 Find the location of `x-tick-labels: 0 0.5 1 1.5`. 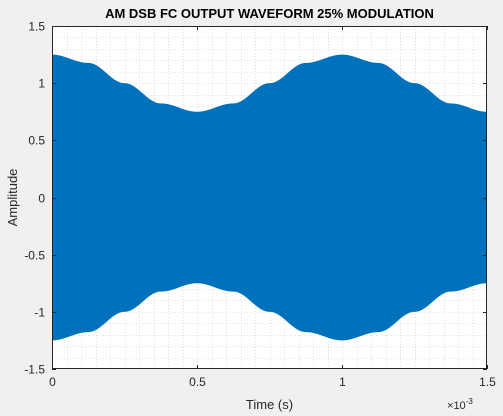

x-tick-labels: 0 0.5 1 1.5 is located at coordinates (272, 382).